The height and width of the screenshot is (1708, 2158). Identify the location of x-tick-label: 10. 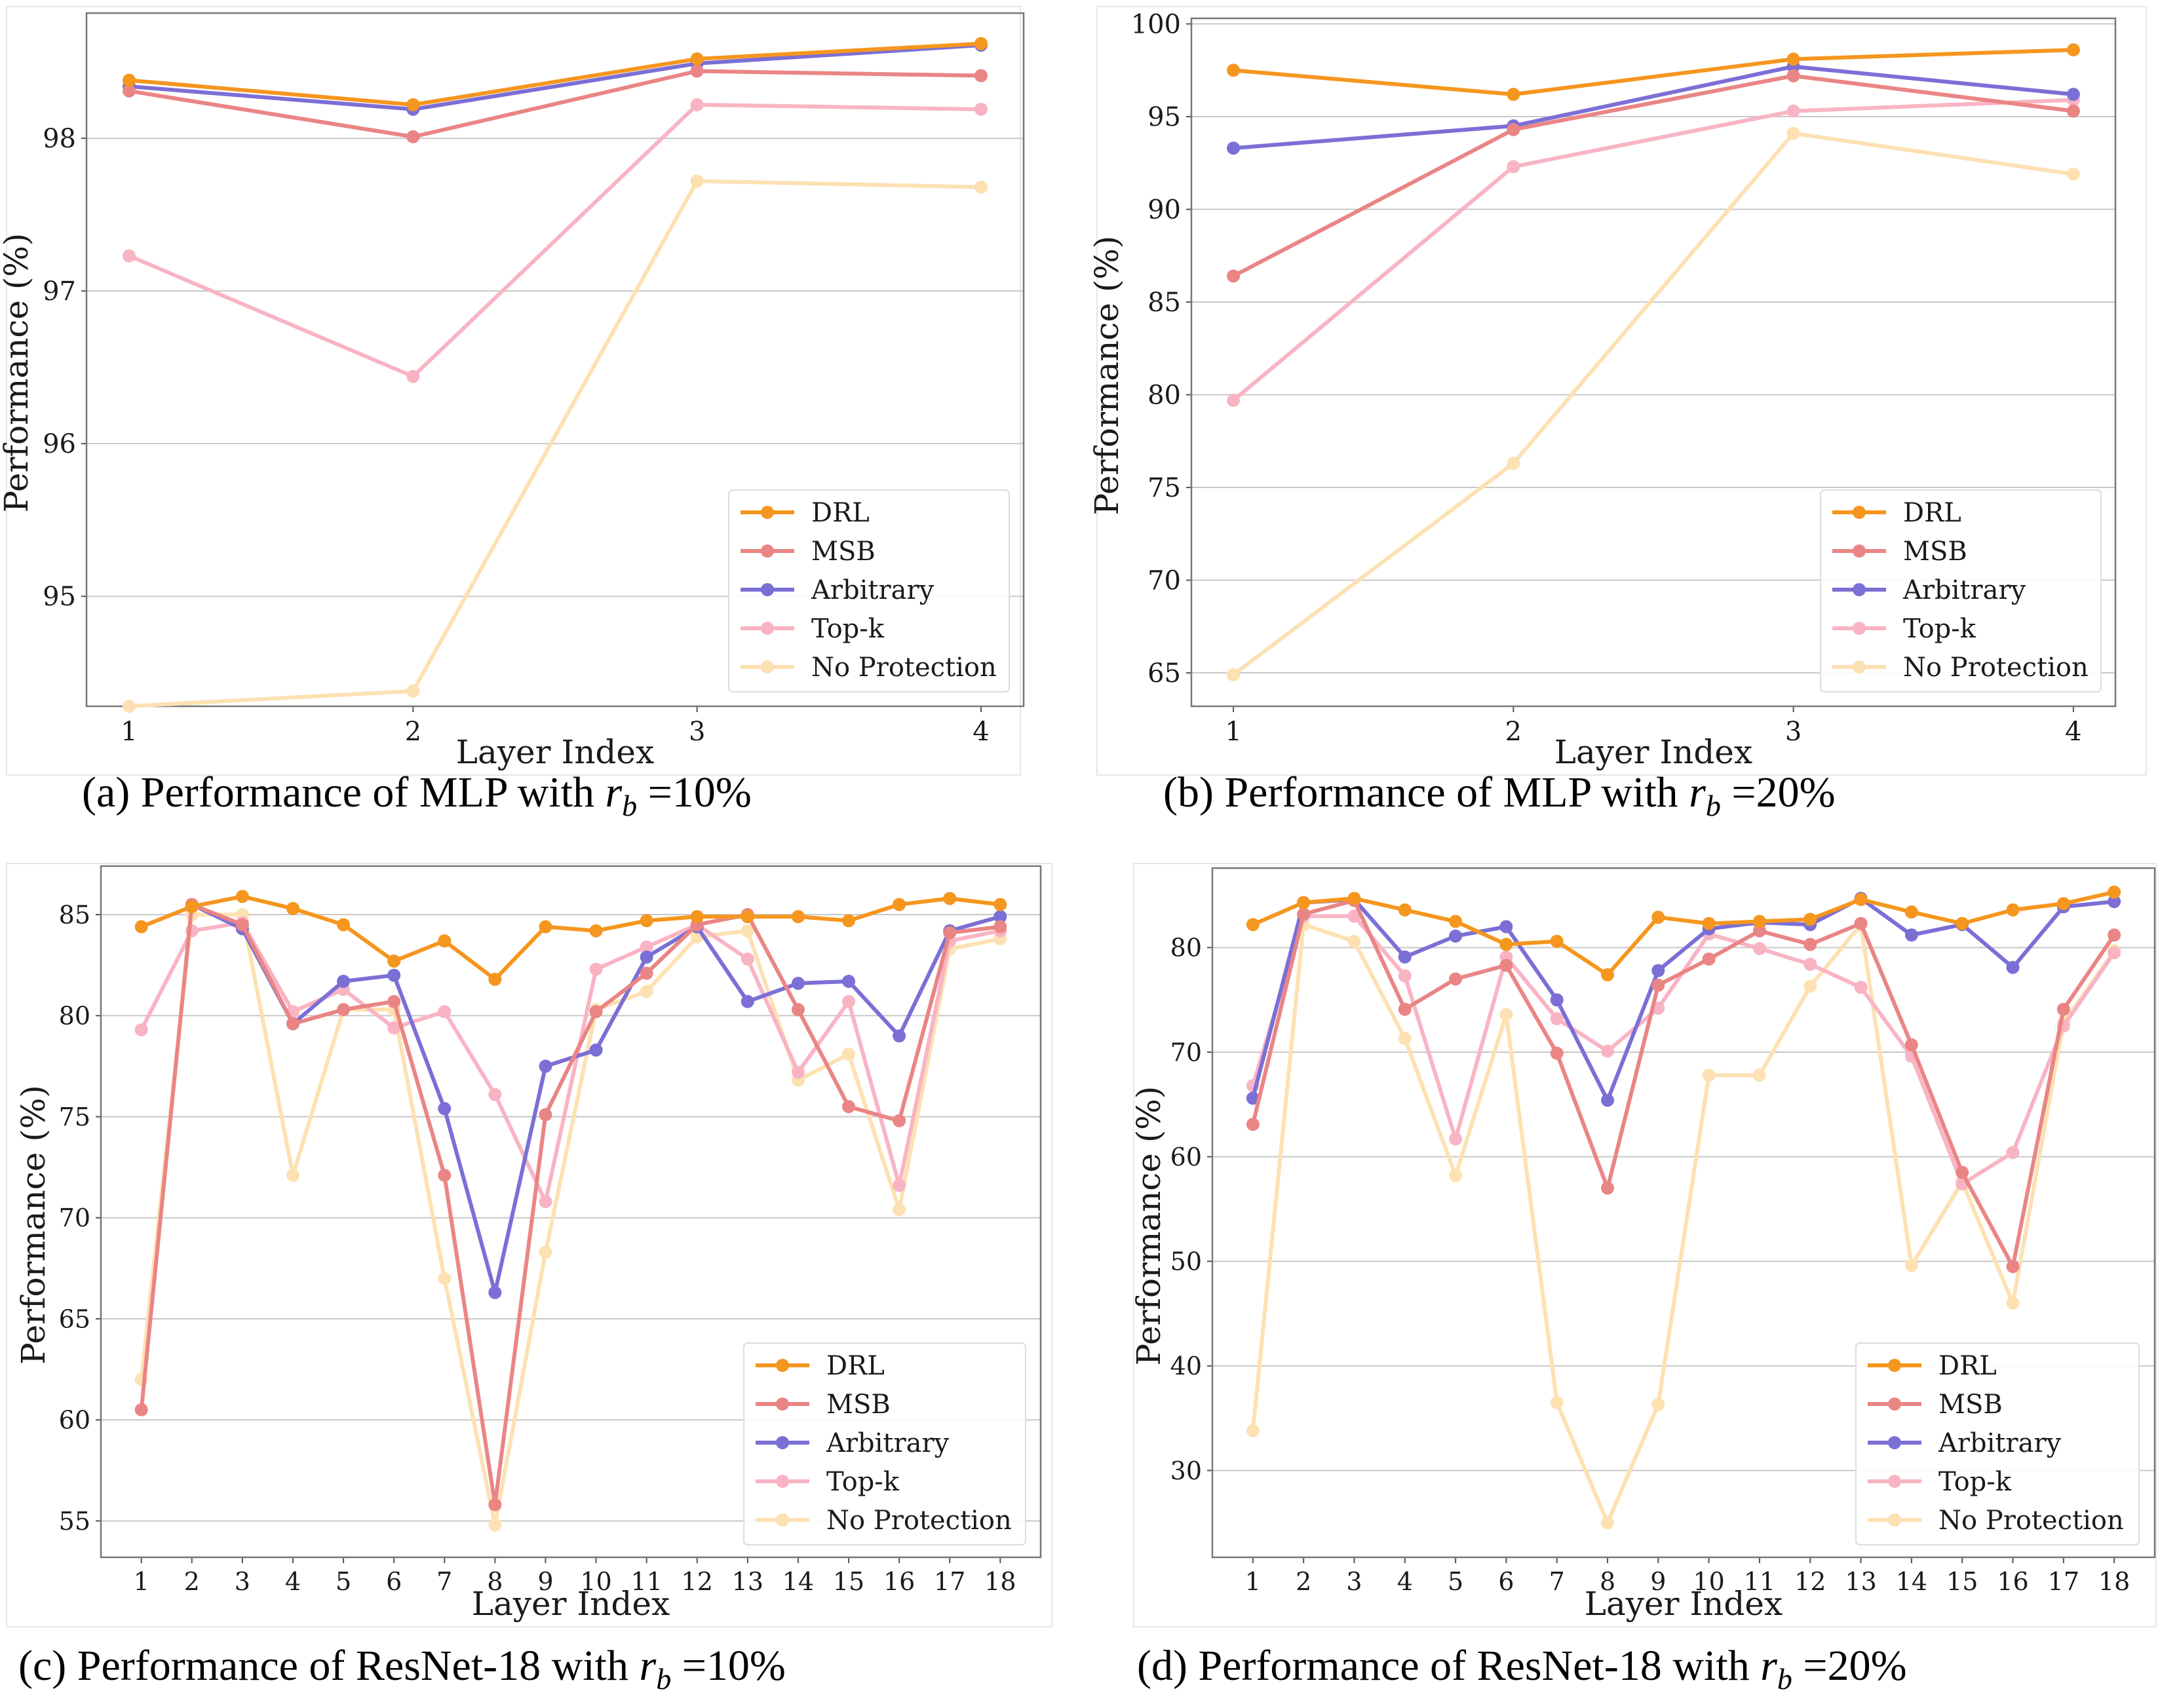
(595, 1581).